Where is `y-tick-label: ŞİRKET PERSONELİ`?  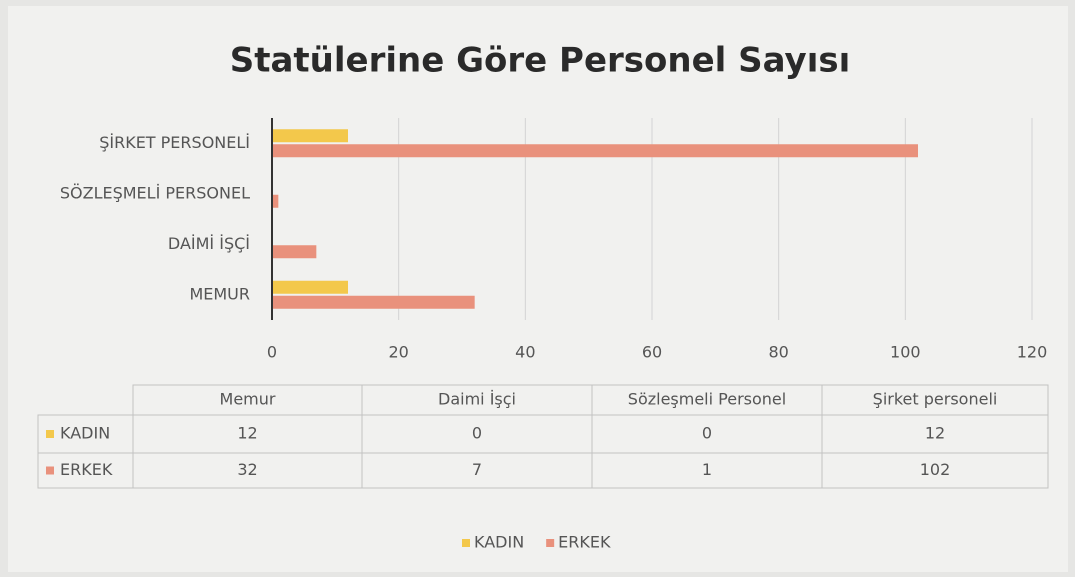 y-tick-label: ŞİRKET PERSONELİ is located at coordinates (174, 142).